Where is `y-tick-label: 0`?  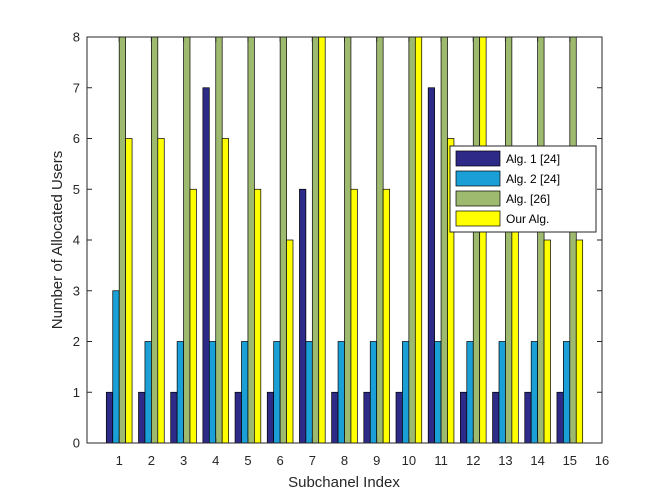 y-tick-label: 0 is located at coordinates (76, 443).